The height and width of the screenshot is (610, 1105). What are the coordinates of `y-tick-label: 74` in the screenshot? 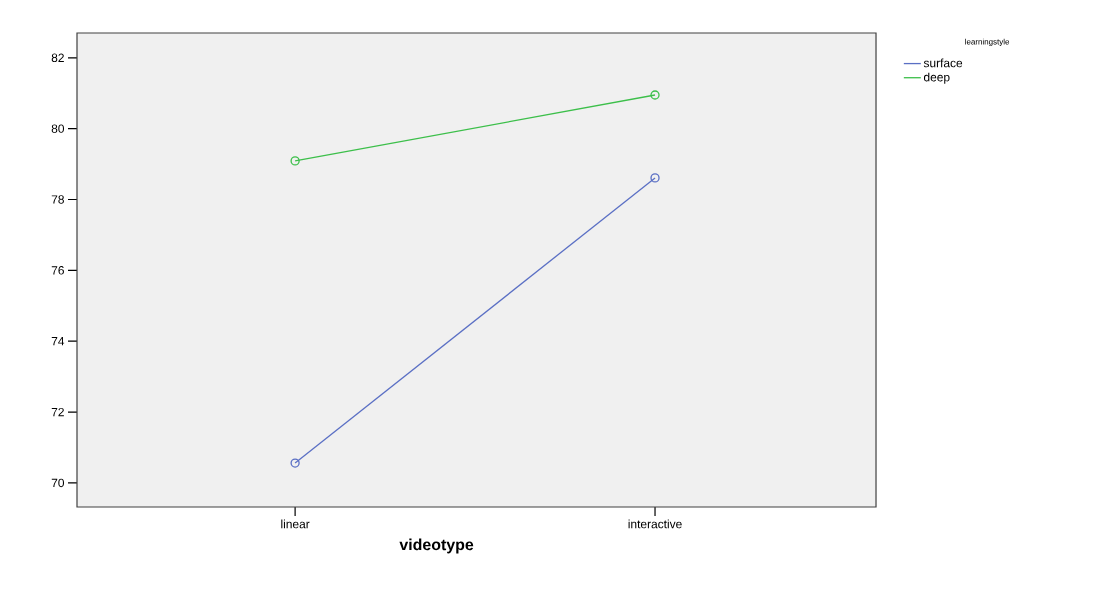 It's located at (58, 341).